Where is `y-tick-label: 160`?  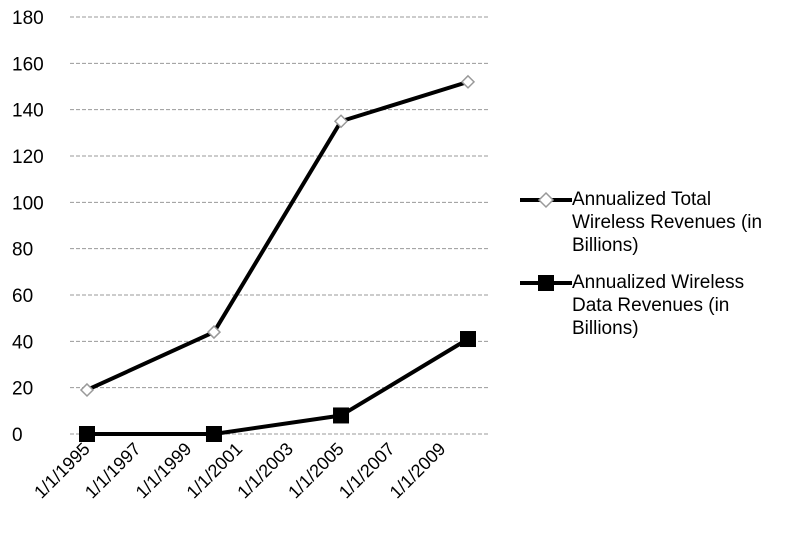 y-tick-label: 160 is located at coordinates (28, 64).